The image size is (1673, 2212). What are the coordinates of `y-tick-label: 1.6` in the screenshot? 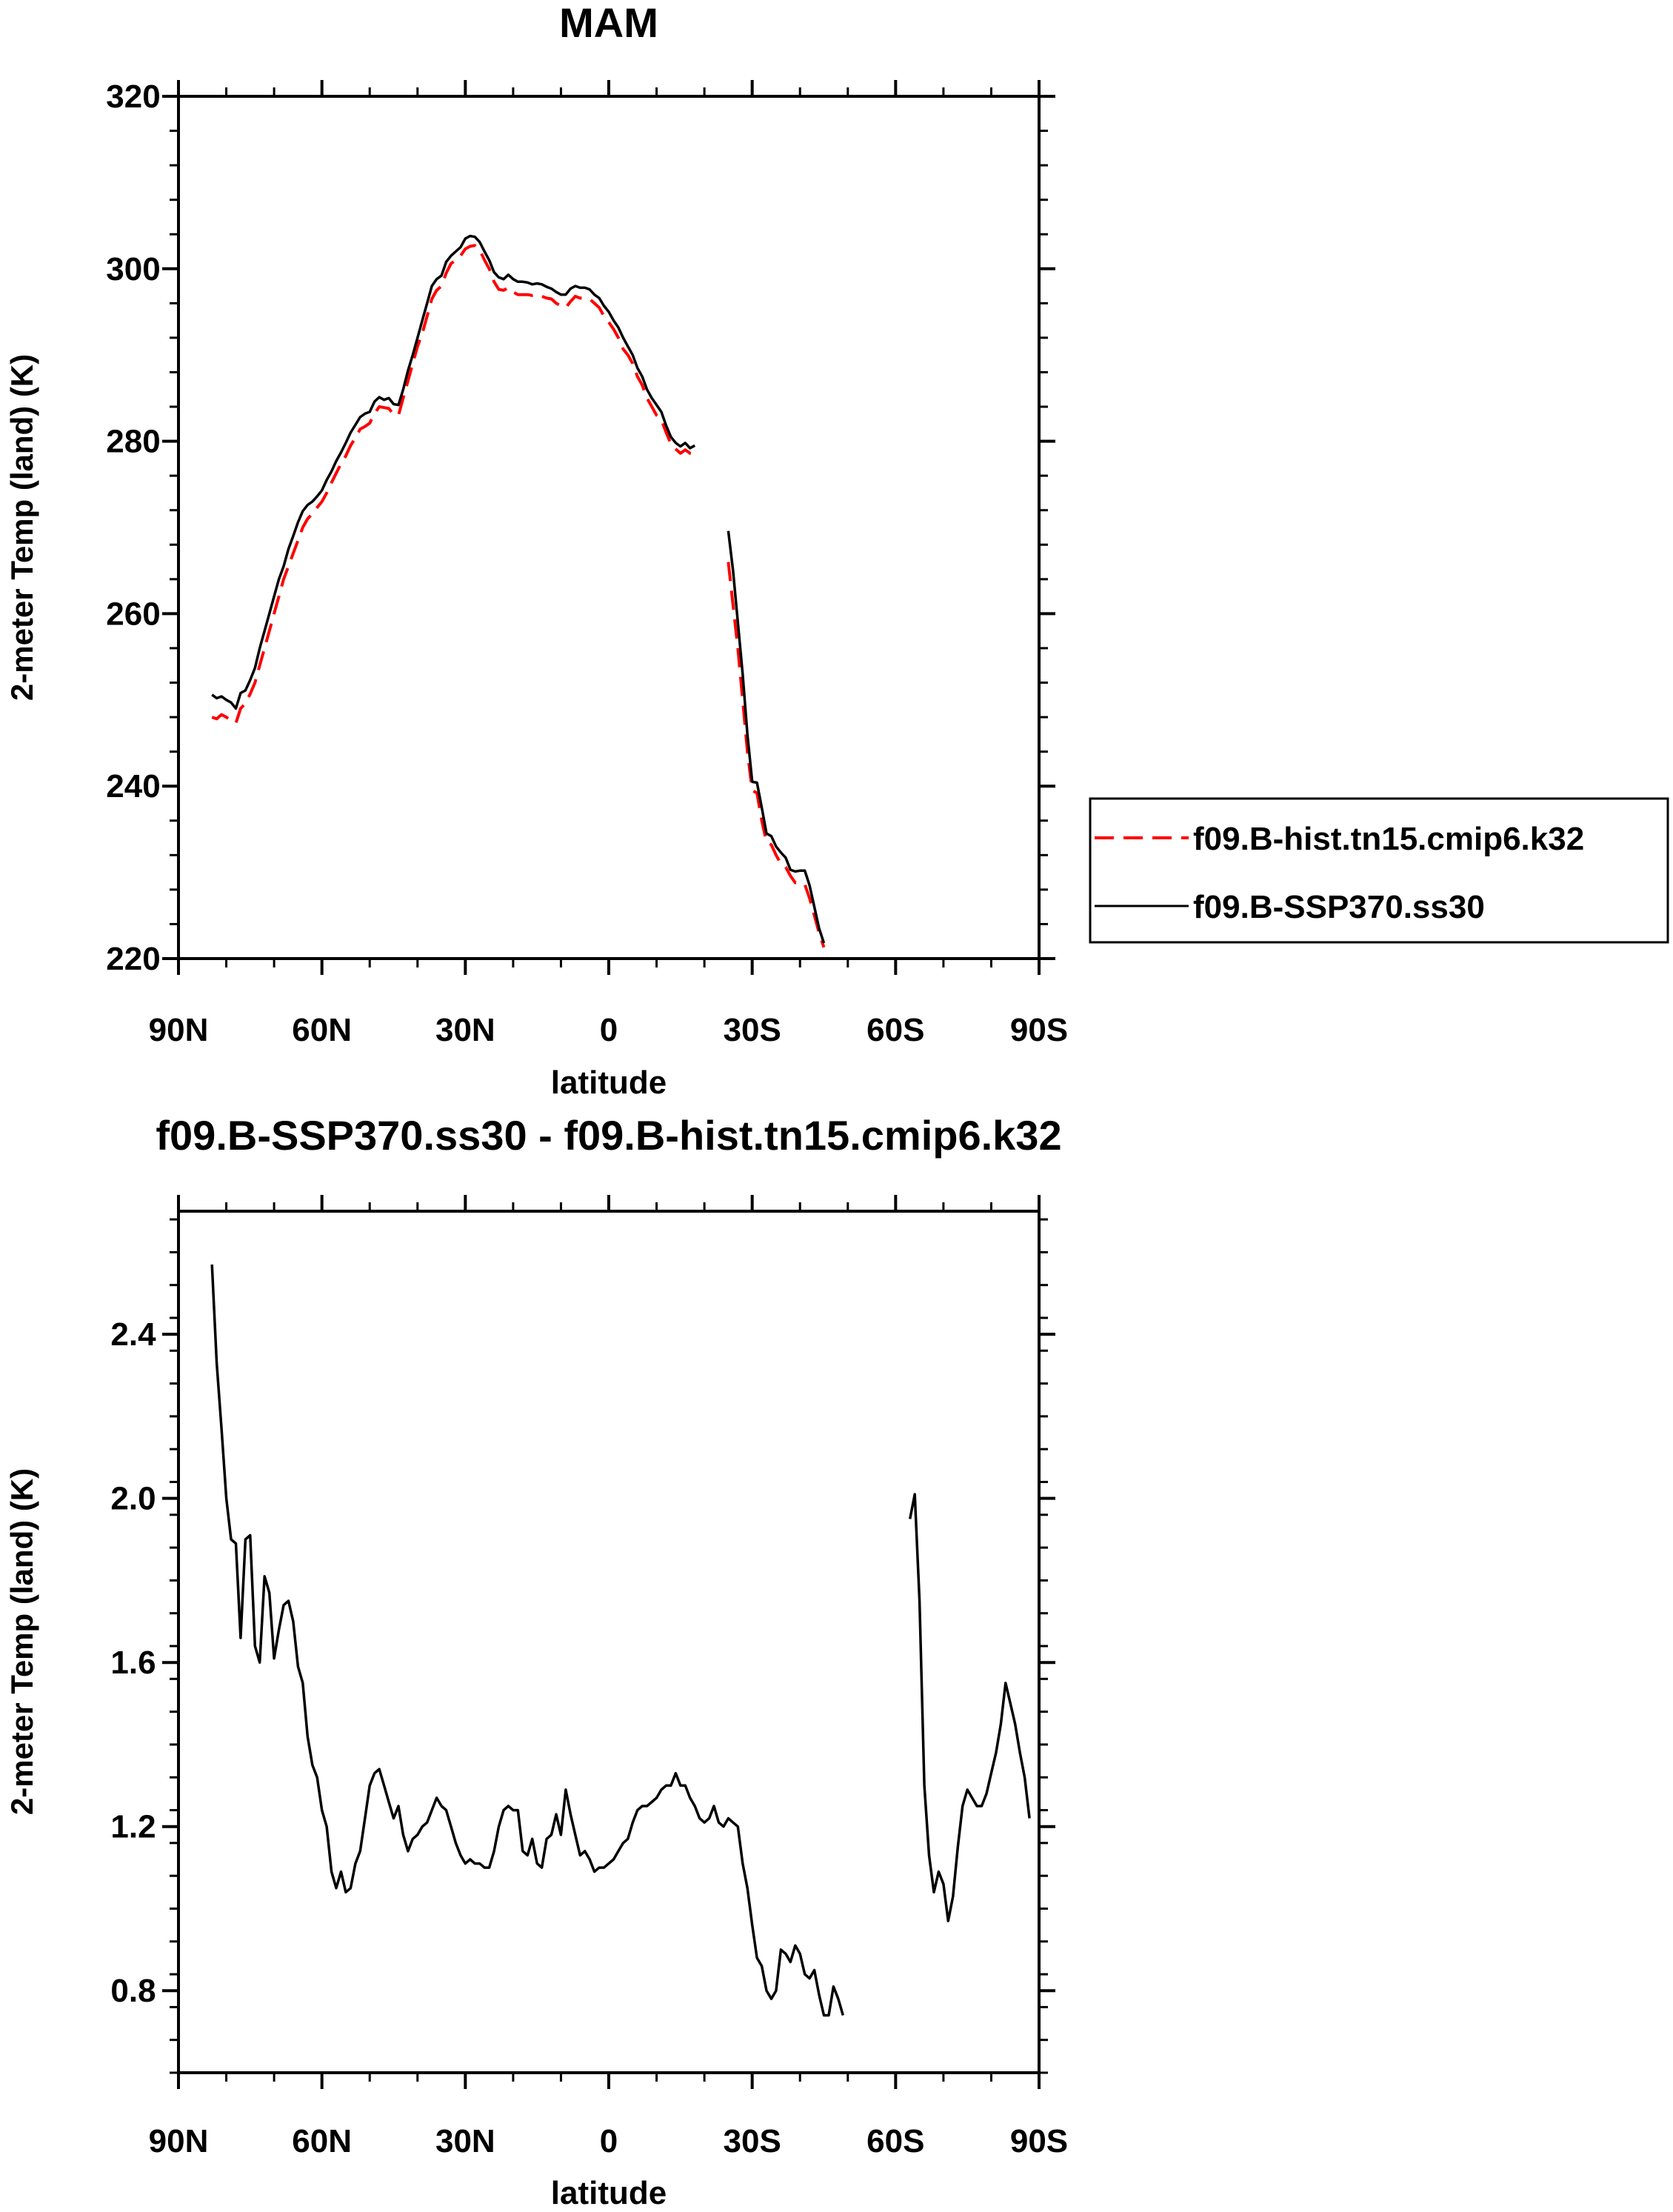 It's located at (133, 1663).